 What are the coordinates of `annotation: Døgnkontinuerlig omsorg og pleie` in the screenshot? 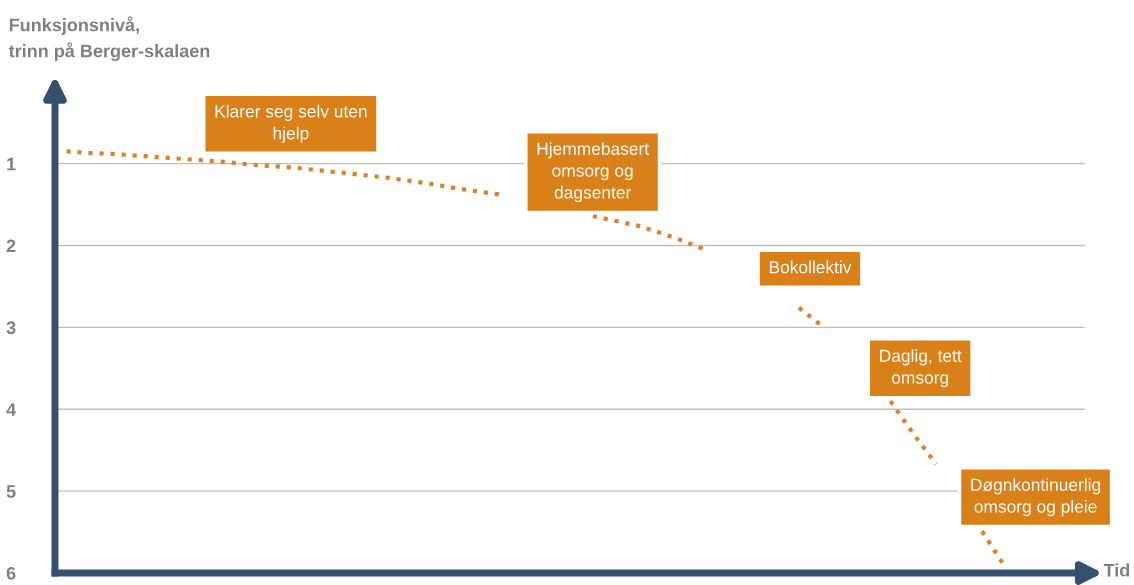 It's located at (1036, 497).